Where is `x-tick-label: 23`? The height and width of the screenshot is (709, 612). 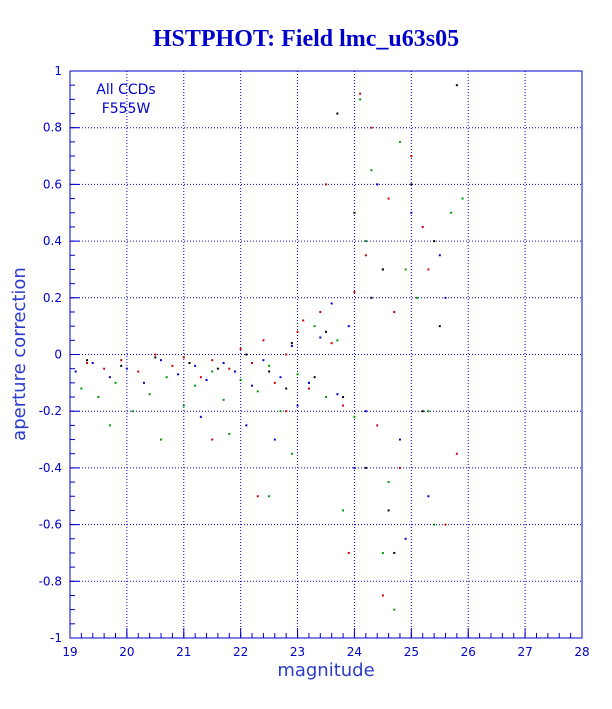
x-tick-label: 23 is located at coordinates (297, 652).